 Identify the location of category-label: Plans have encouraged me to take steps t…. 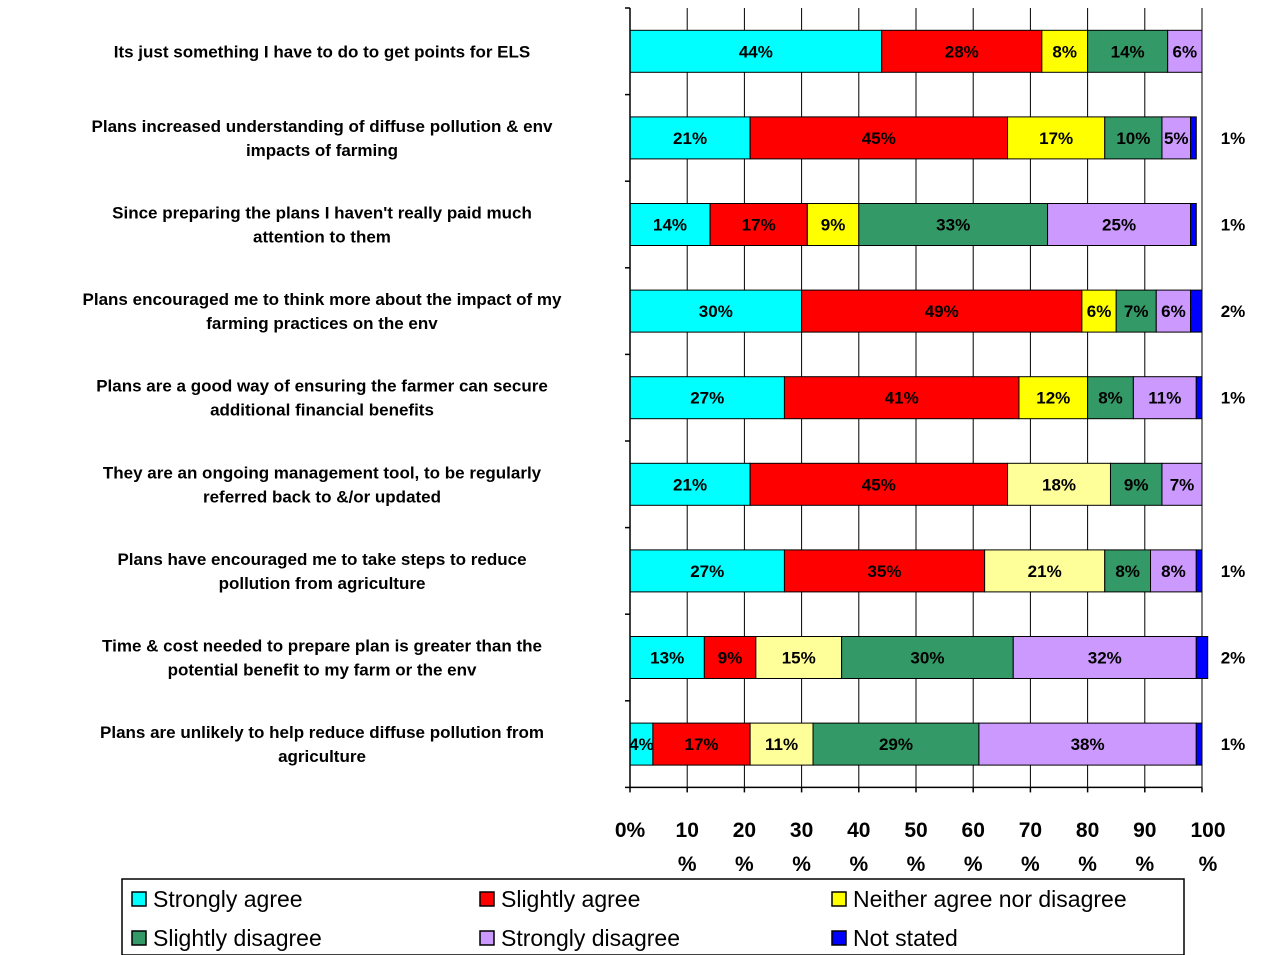
(321, 571).